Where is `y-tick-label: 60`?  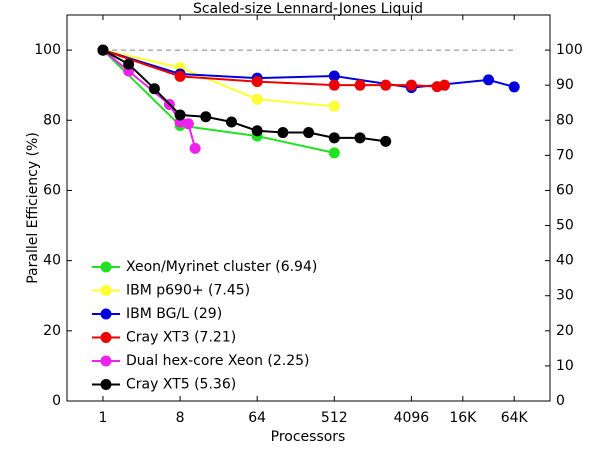 y-tick-label: 60 is located at coordinates (52, 190).